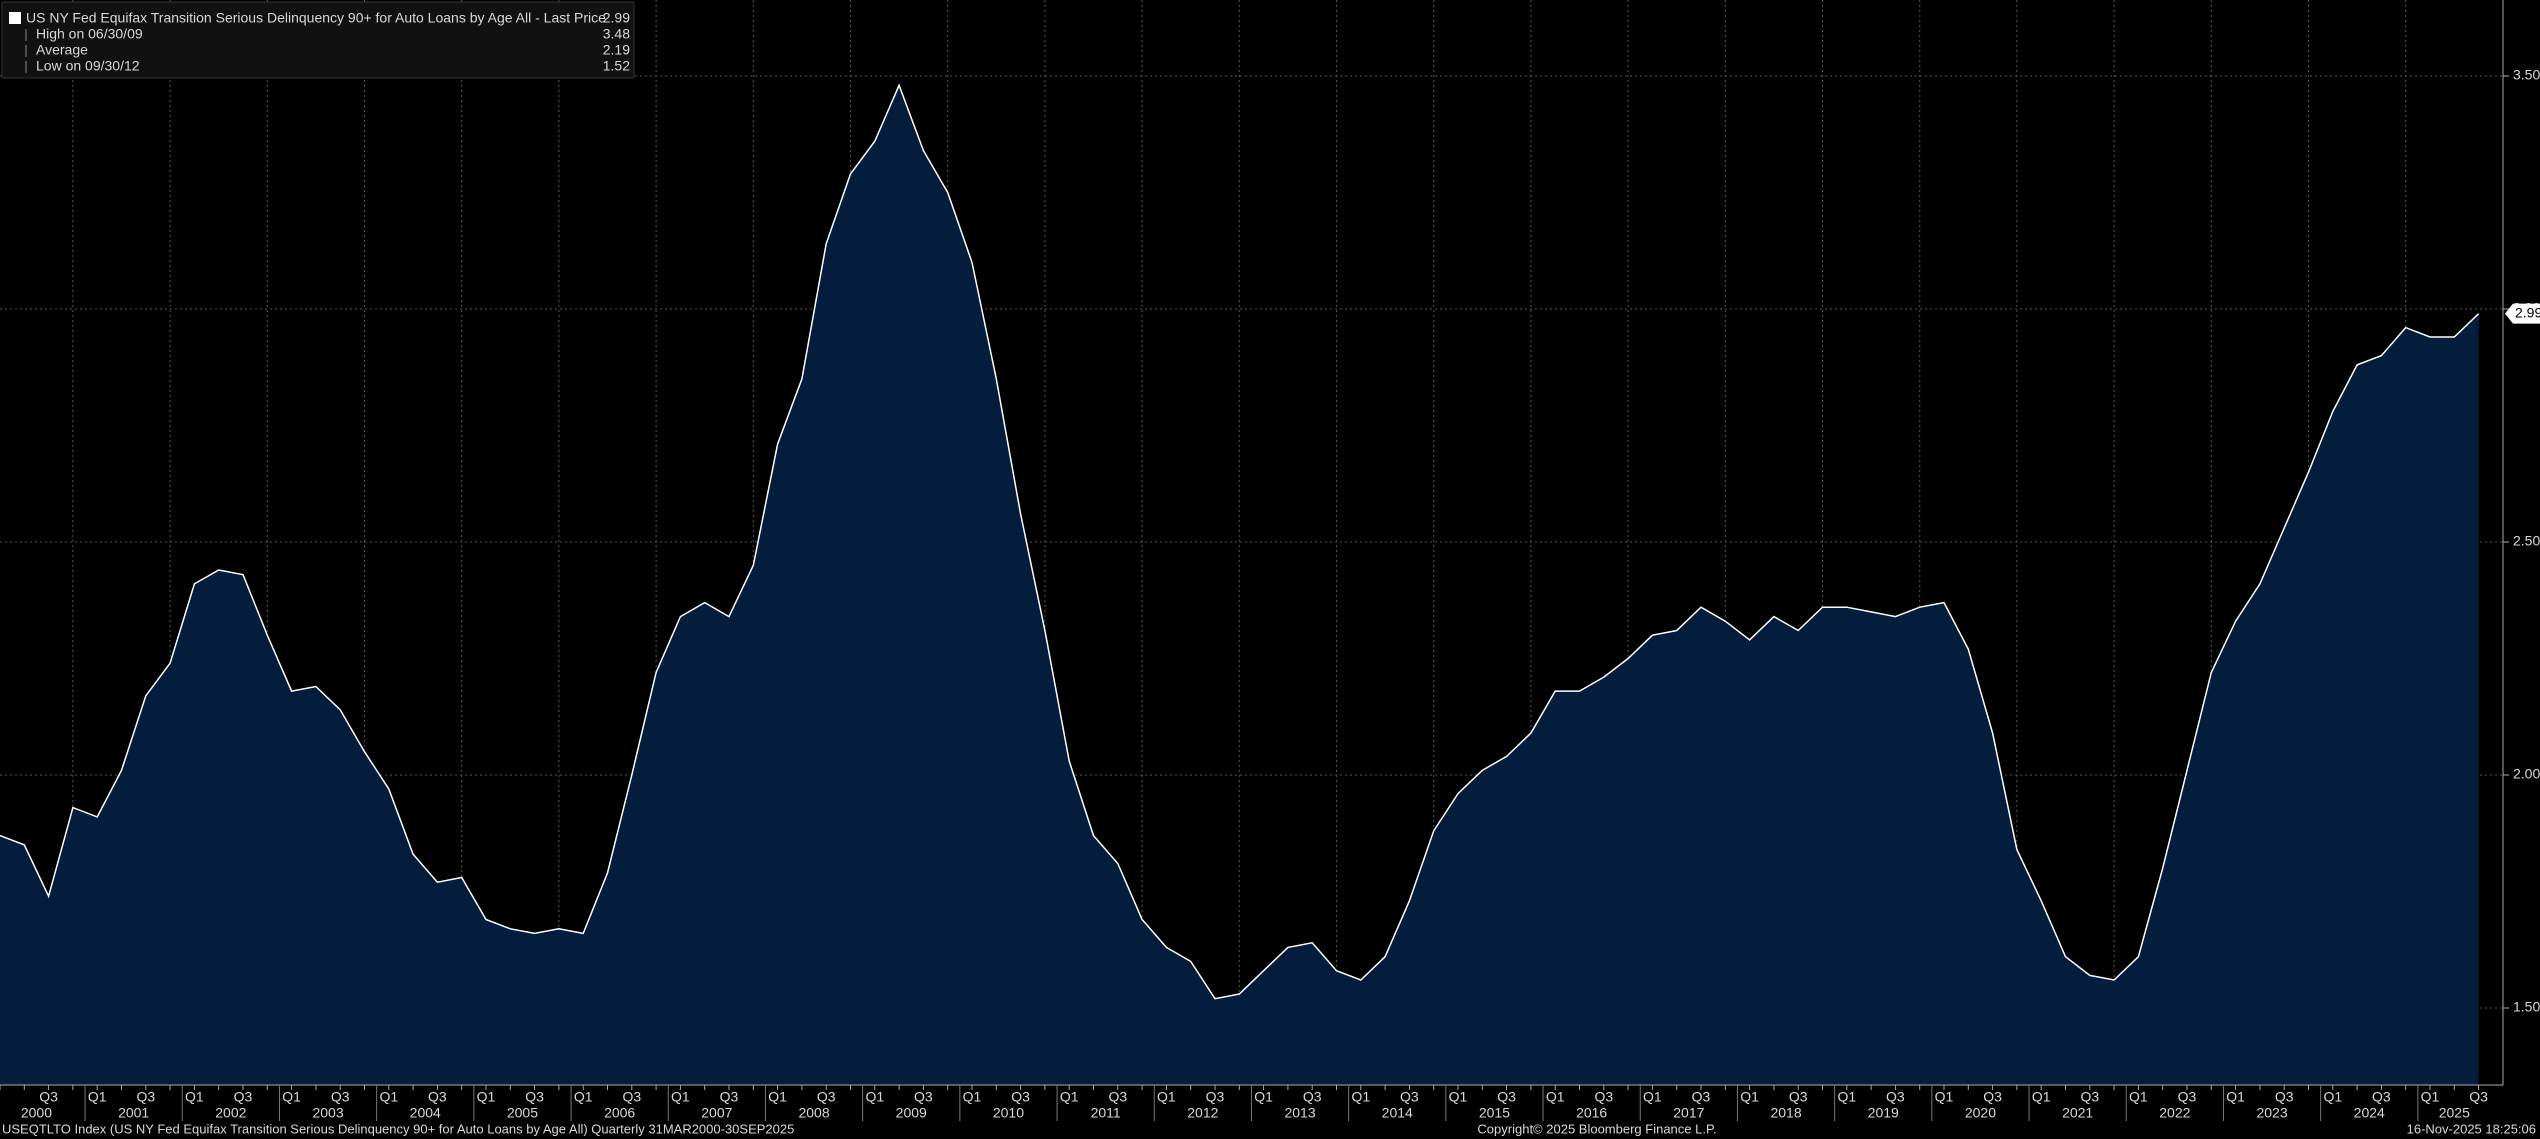 The height and width of the screenshot is (1139, 2540). Describe the element at coordinates (1106, 1113) in the screenshot. I see `year-label: 2011` at that location.